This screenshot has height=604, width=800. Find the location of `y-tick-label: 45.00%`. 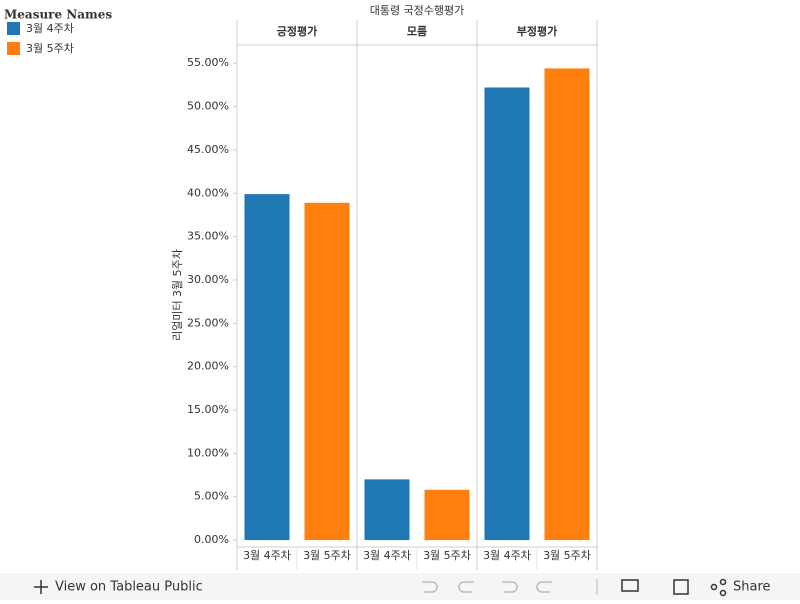

y-tick-label: 45.00% is located at coordinates (208, 149).